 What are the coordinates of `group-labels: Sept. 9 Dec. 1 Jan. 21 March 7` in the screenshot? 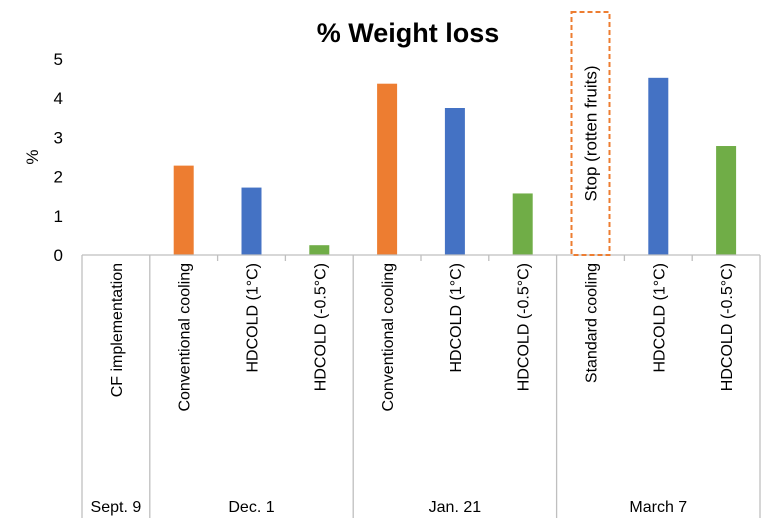 It's located at (389, 507).